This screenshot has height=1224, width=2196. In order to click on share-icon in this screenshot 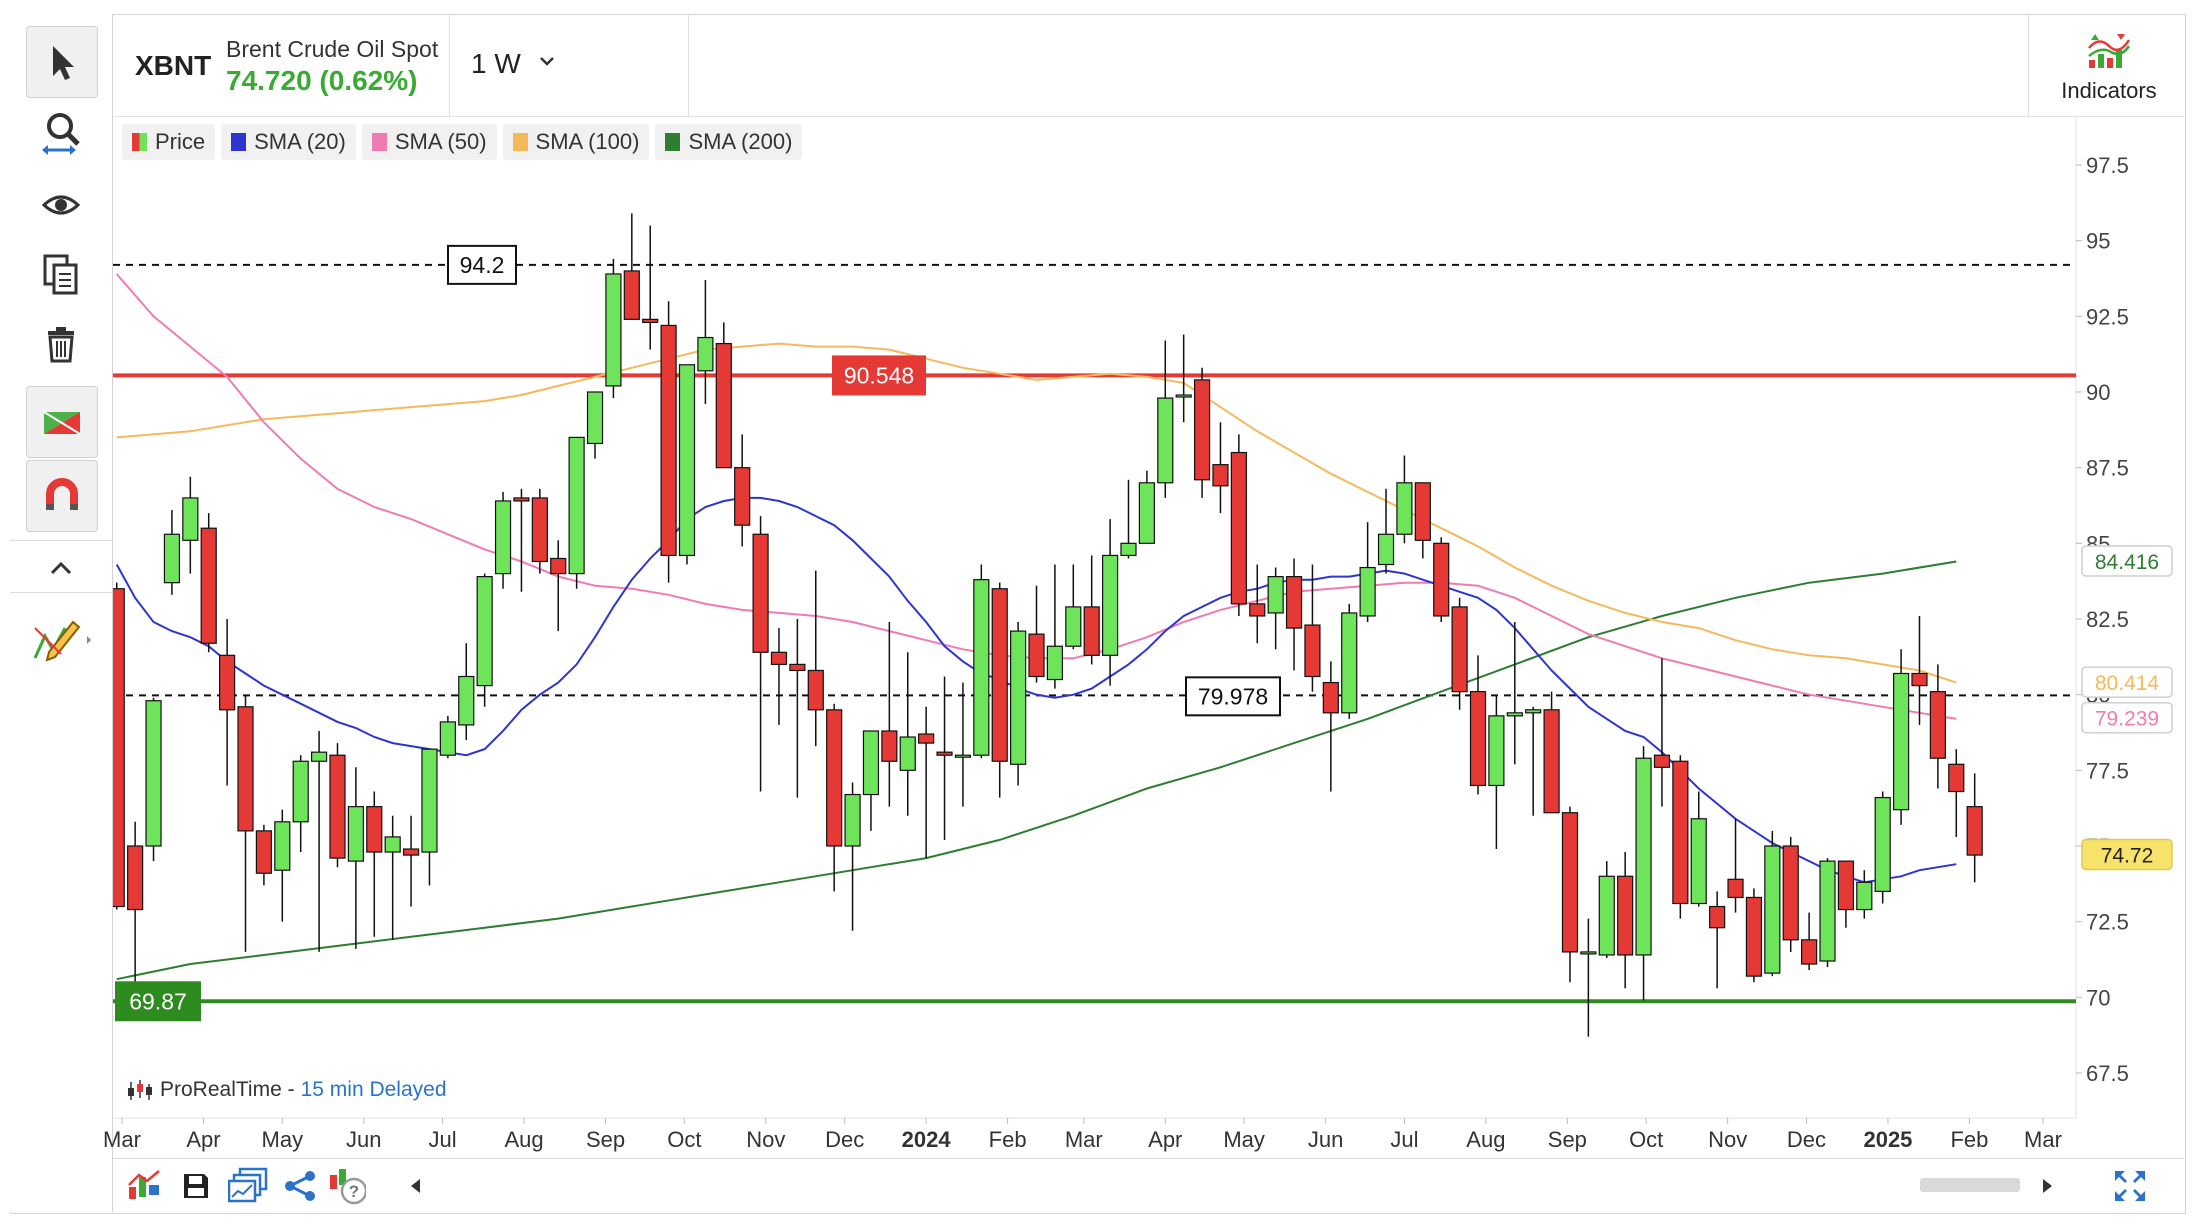, I will do `click(300, 1186)`.